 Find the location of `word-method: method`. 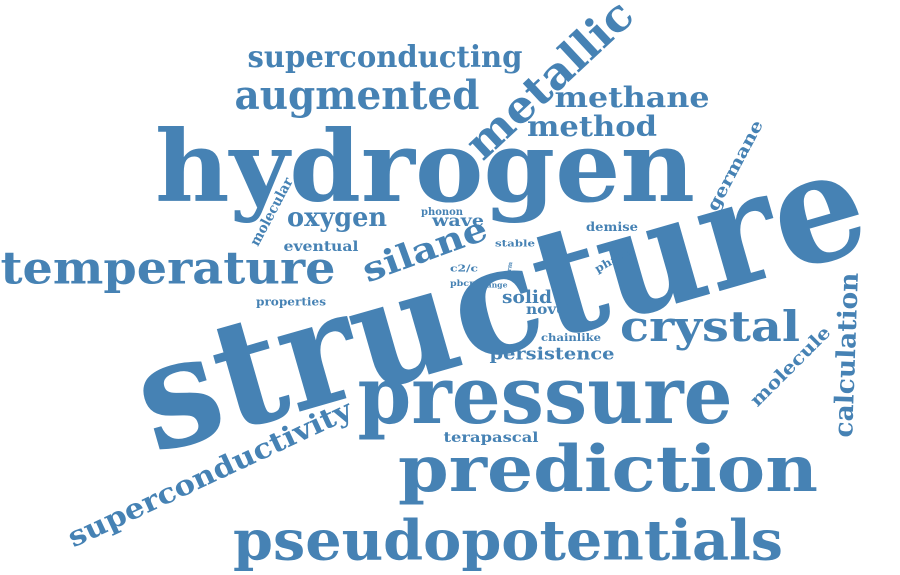

word-method: method is located at coordinates (592, 126).